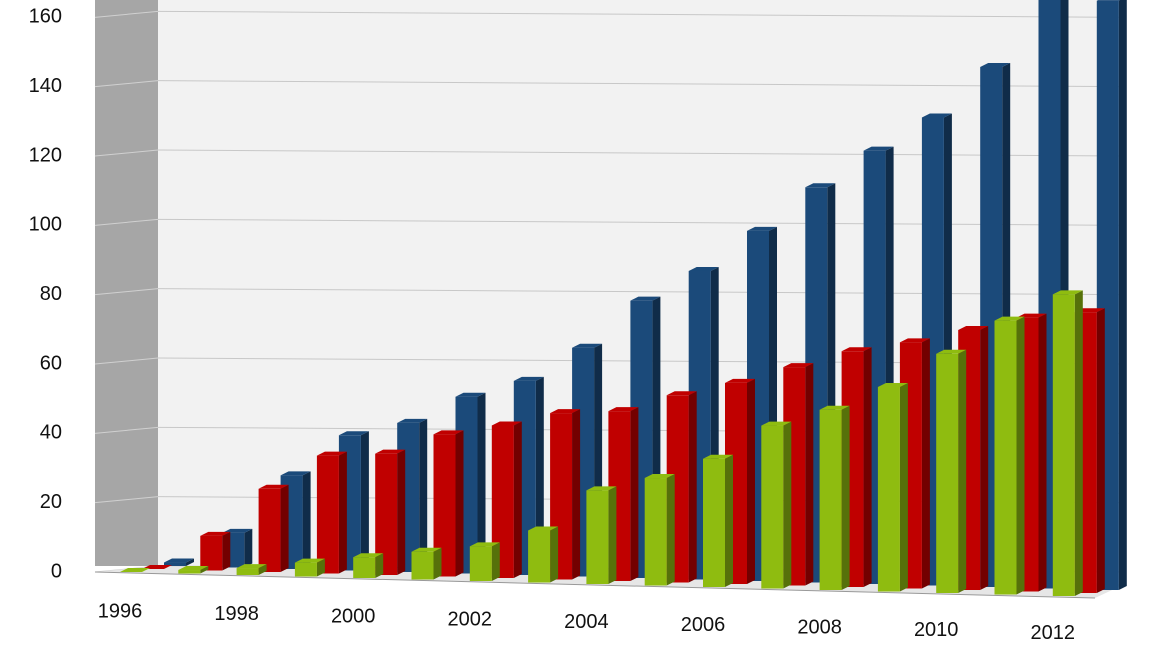 This screenshot has width=1152, height=648. Describe the element at coordinates (45, 225) in the screenshot. I see `y-tick-label: 100` at that location.